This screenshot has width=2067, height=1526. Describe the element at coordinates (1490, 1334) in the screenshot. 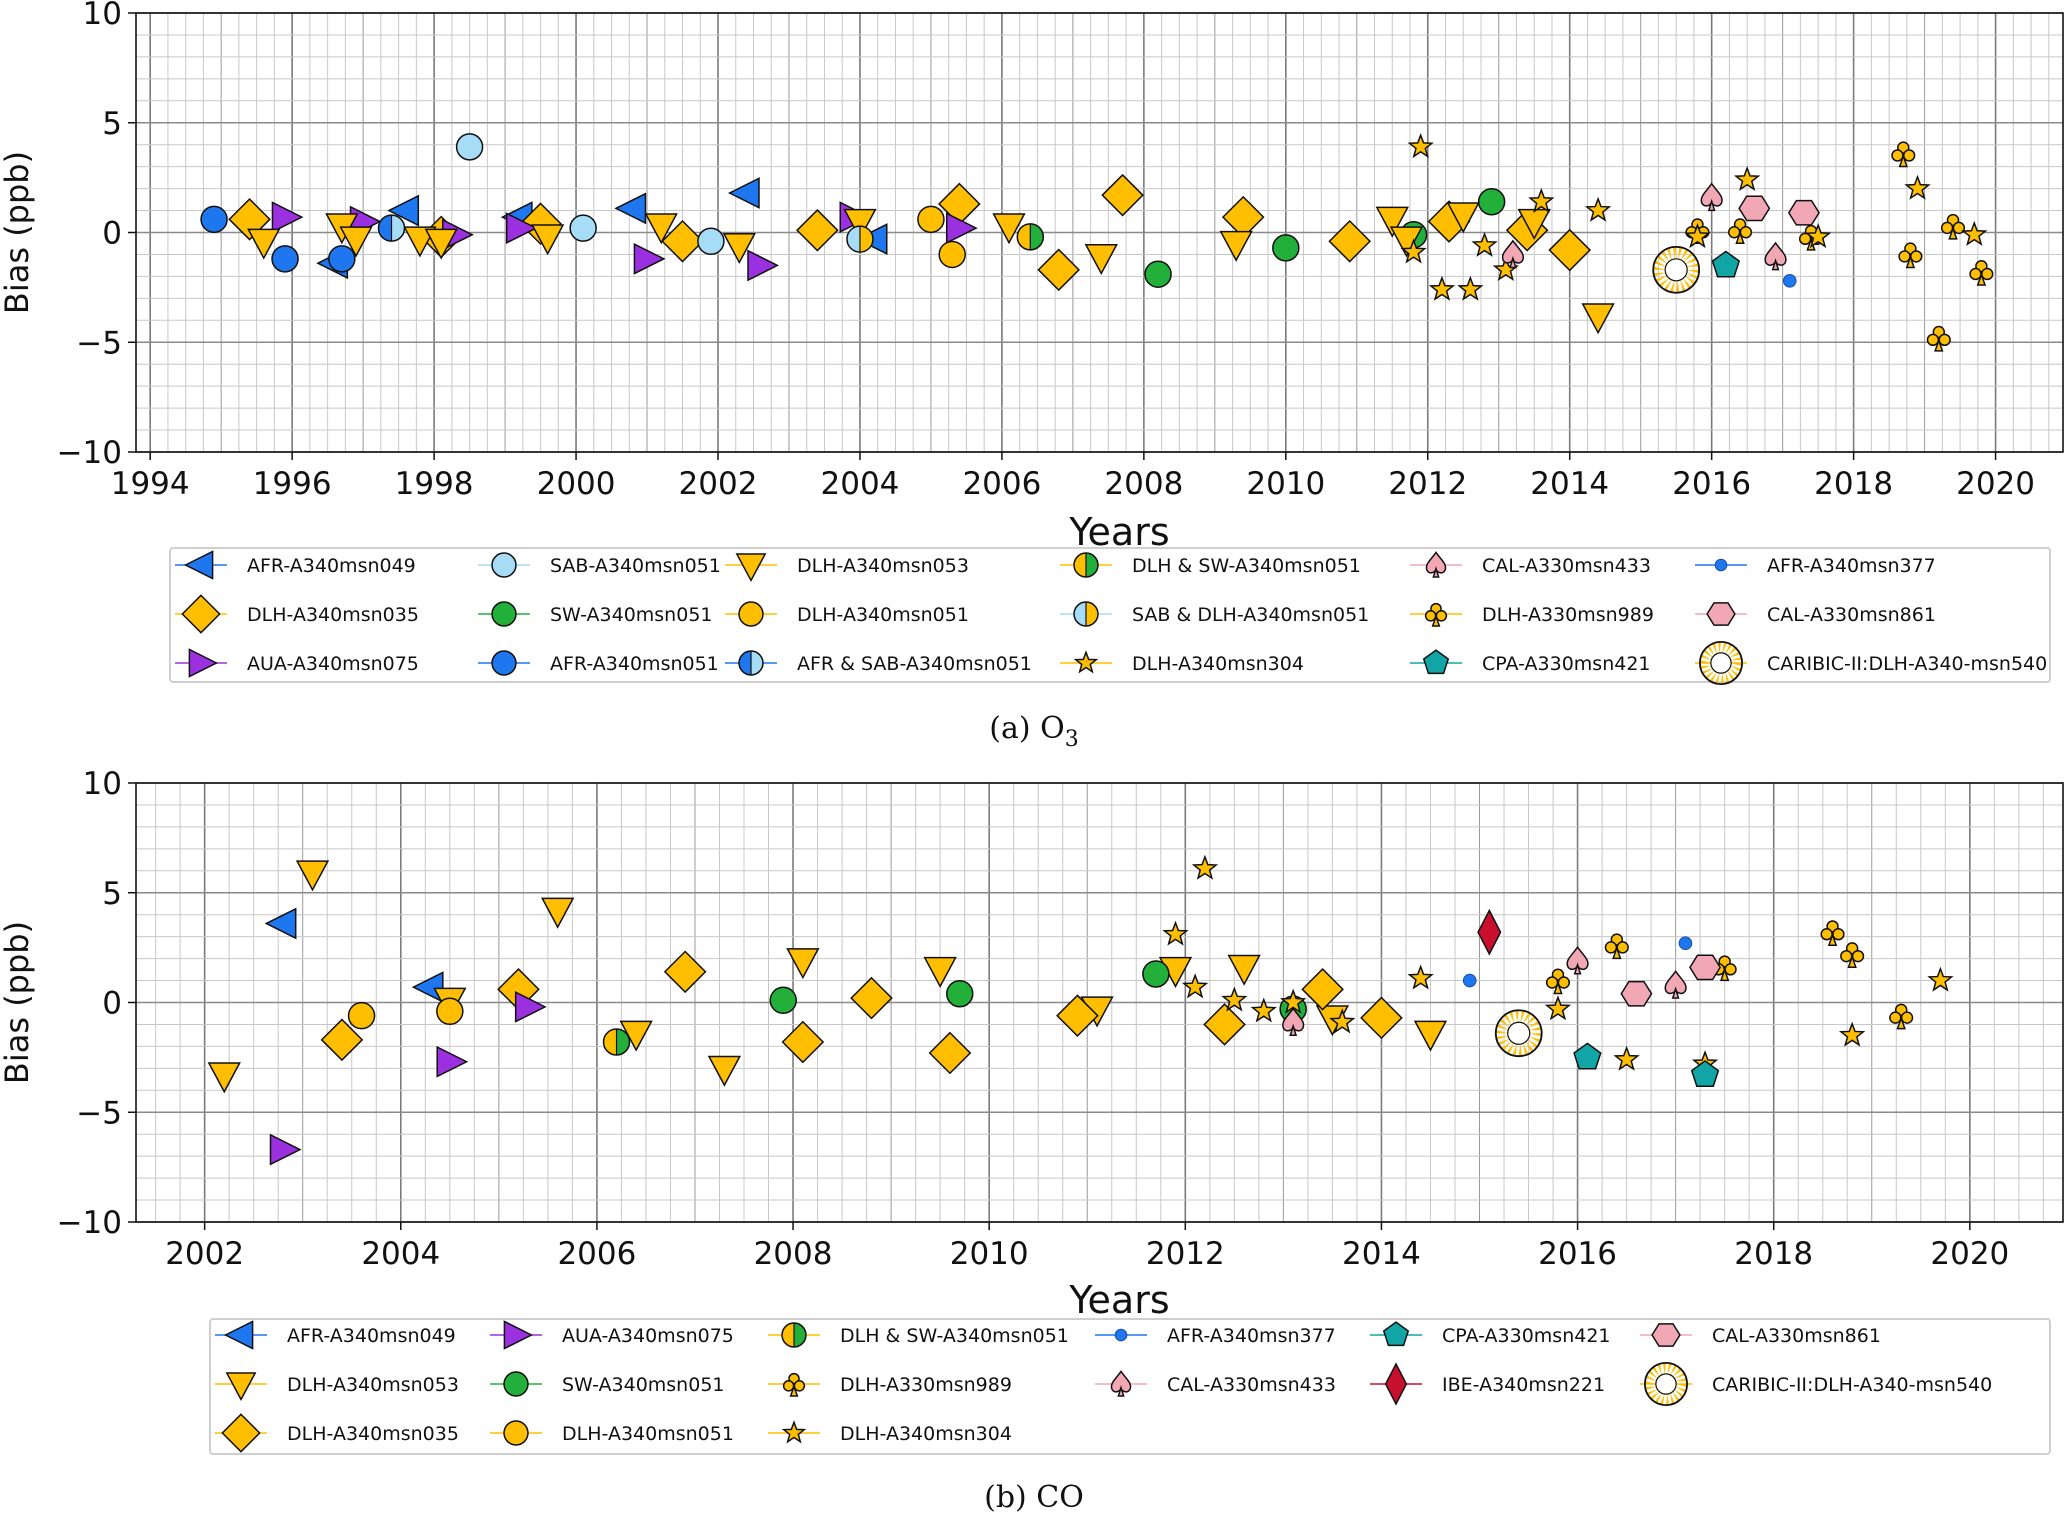

I see `legend-item-cpa-a330msn421: CPA-A330msn421` at that location.